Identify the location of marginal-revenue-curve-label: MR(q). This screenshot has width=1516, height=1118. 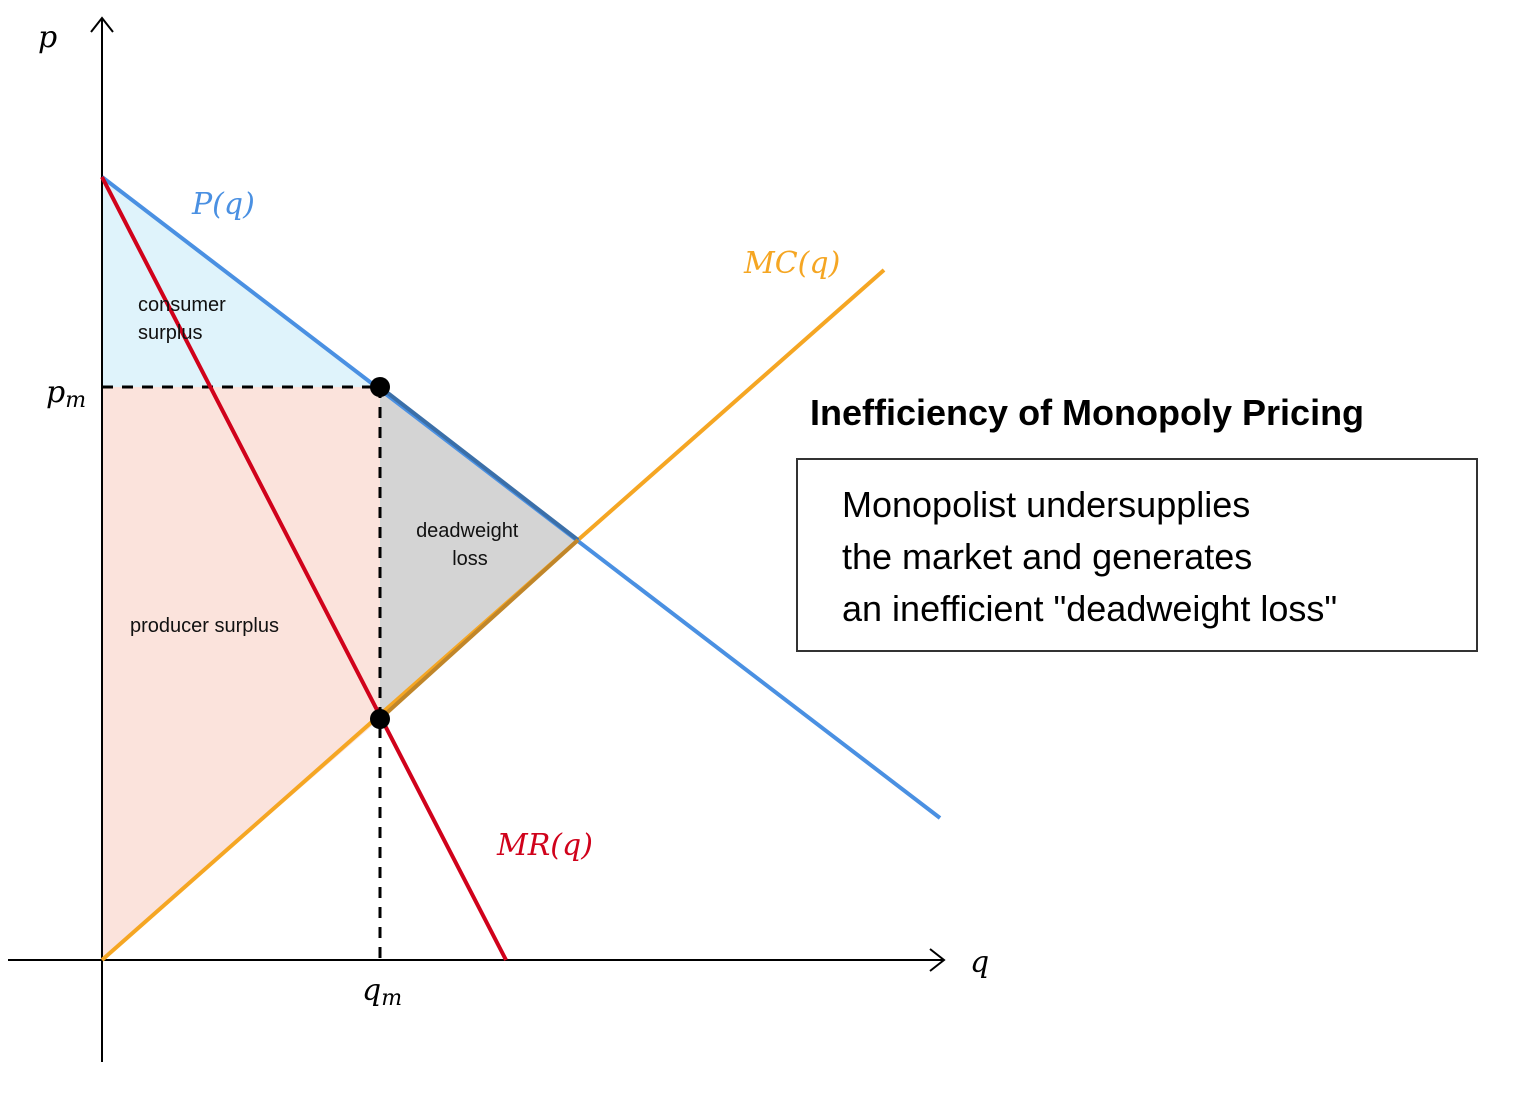
(544, 845).